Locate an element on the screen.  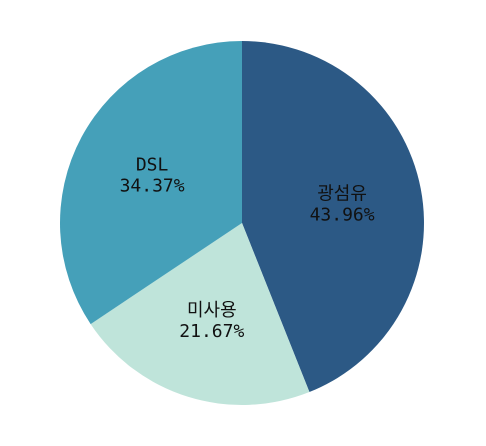
slice-value-label: 21.67% is located at coordinates (211, 331).